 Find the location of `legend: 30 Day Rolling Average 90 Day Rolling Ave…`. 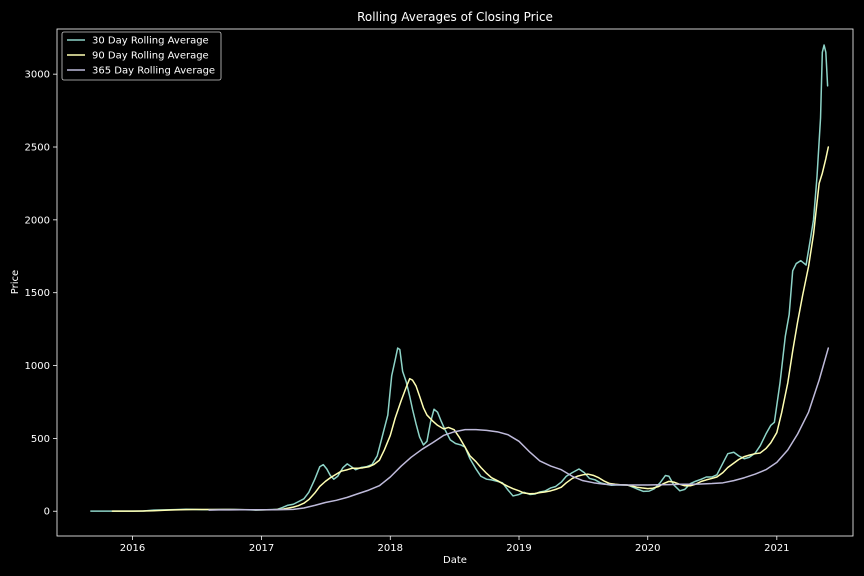

legend: 30 Day Rolling Average 90 Day Rolling Ave… is located at coordinates (141, 56).